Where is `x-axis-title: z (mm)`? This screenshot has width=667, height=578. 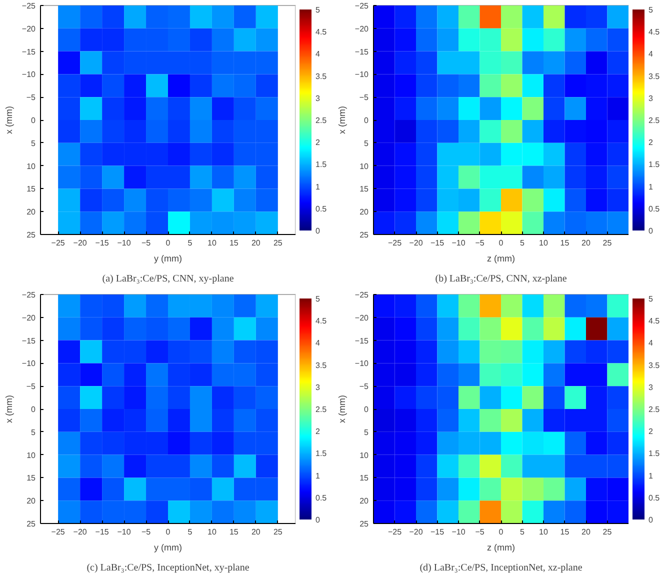 x-axis-title: z (mm) is located at coordinates (501, 259).